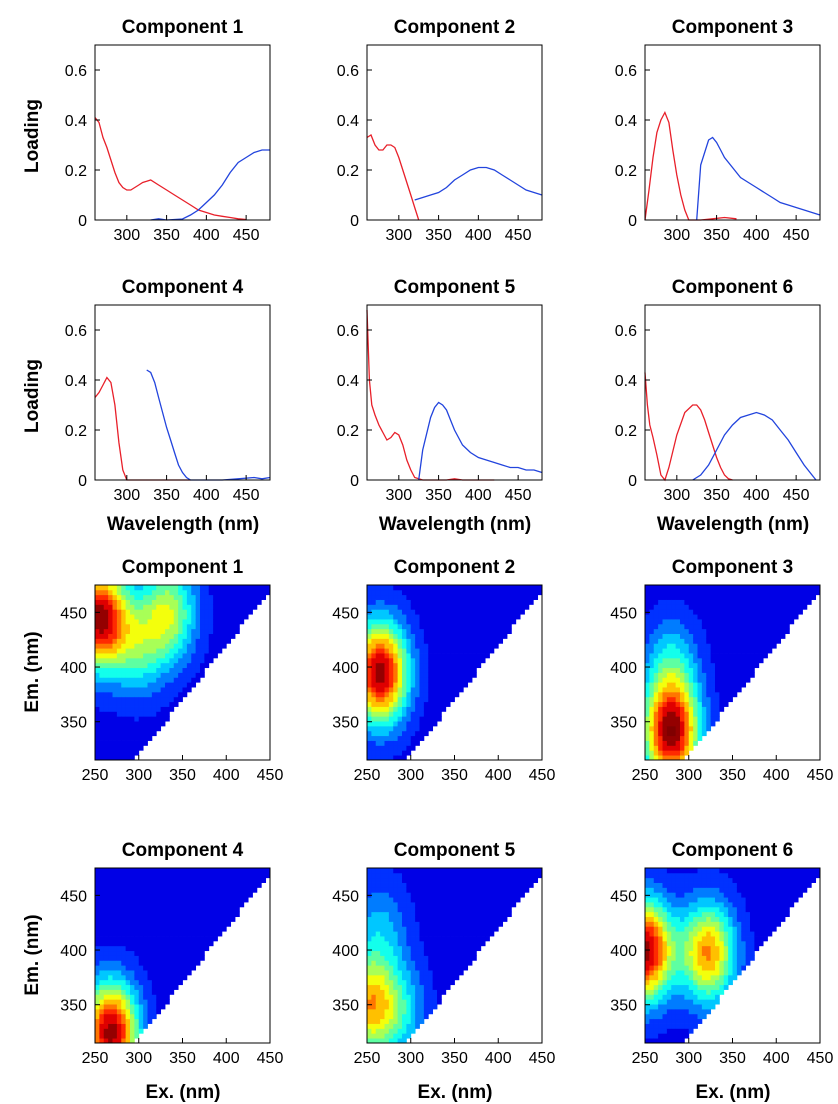 The width and height of the screenshot is (838, 1104). Describe the element at coordinates (95, 1058) in the screenshot. I see `x-tick-label: 250` at that location.